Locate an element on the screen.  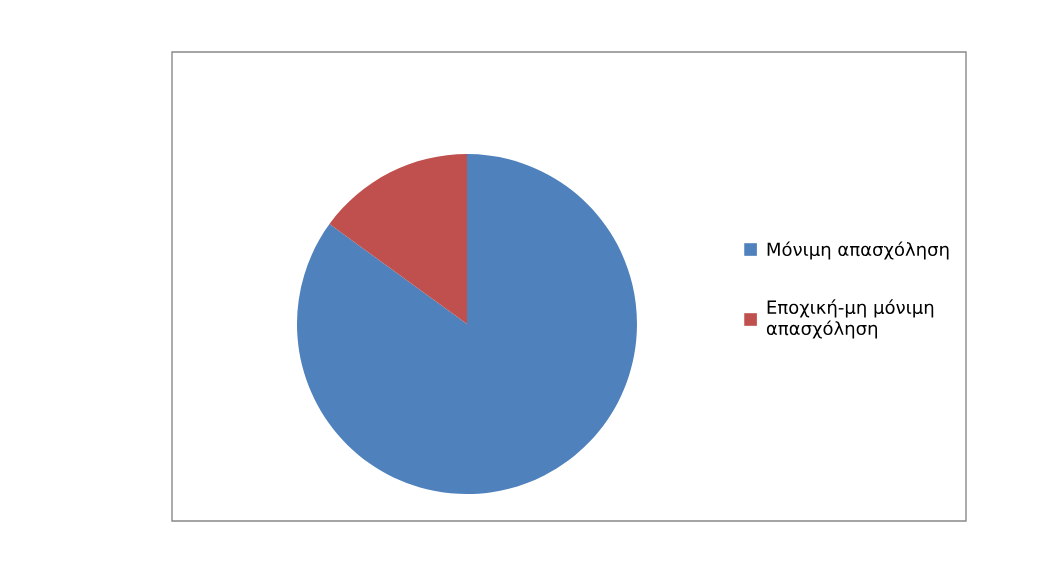
legend-label: Εποχική-μη μόνιμη απασχόληση is located at coordinates (850, 319).